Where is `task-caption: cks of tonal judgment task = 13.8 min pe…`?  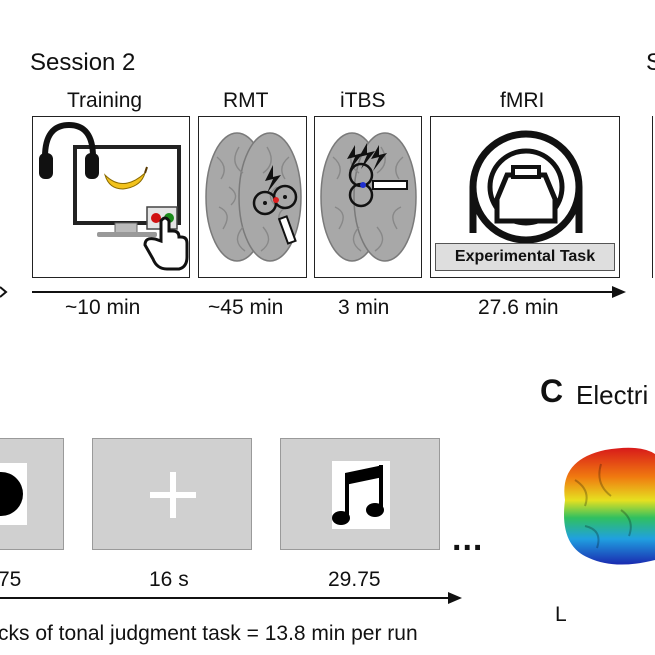 task-caption: cks of tonal judgment task = 13.8 min pe… is located at coordinates (209, 633).